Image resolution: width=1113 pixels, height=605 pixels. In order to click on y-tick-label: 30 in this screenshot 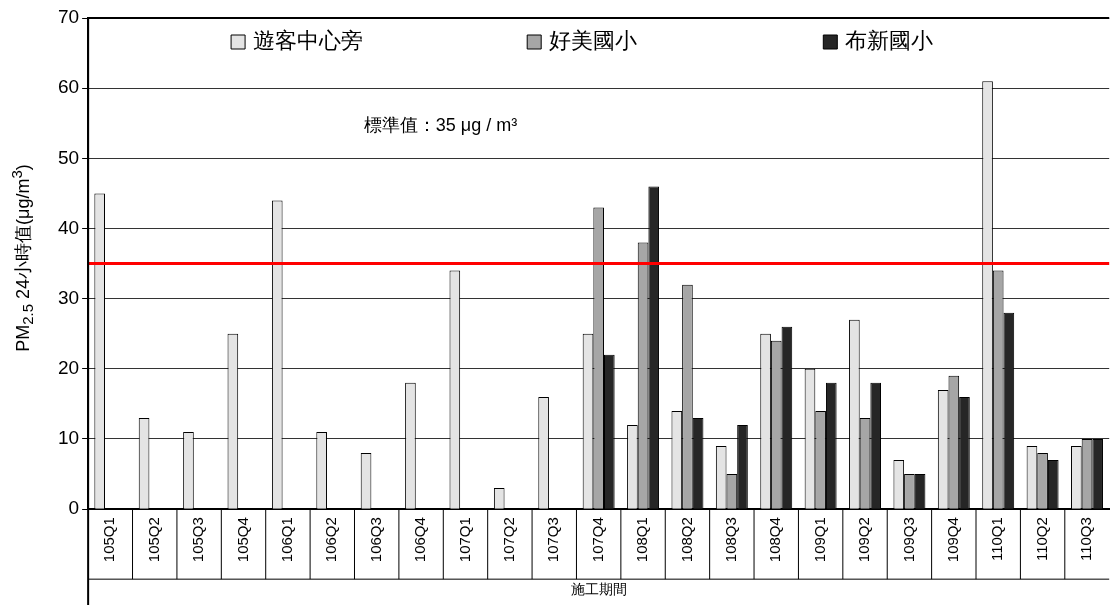, I will do `click(68, 297)`.